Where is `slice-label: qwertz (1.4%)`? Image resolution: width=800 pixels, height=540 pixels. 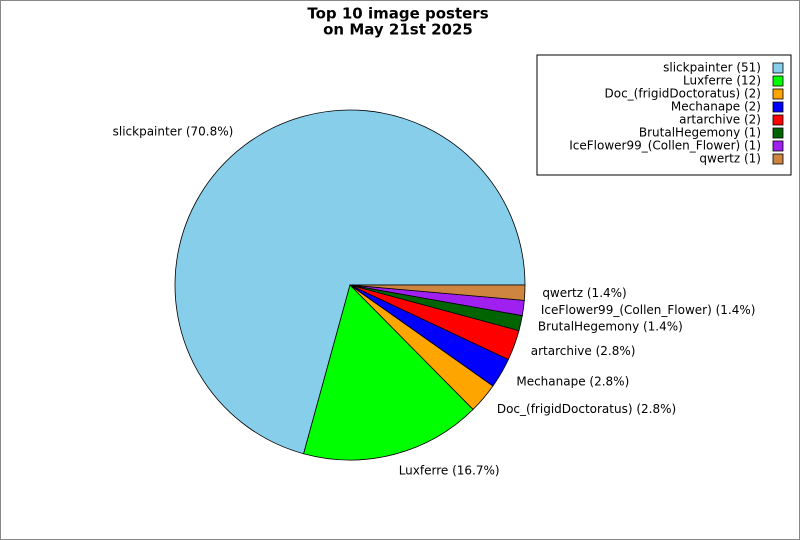
slice-label: qwertz (1.4%) is located at coordinates (584, 293).